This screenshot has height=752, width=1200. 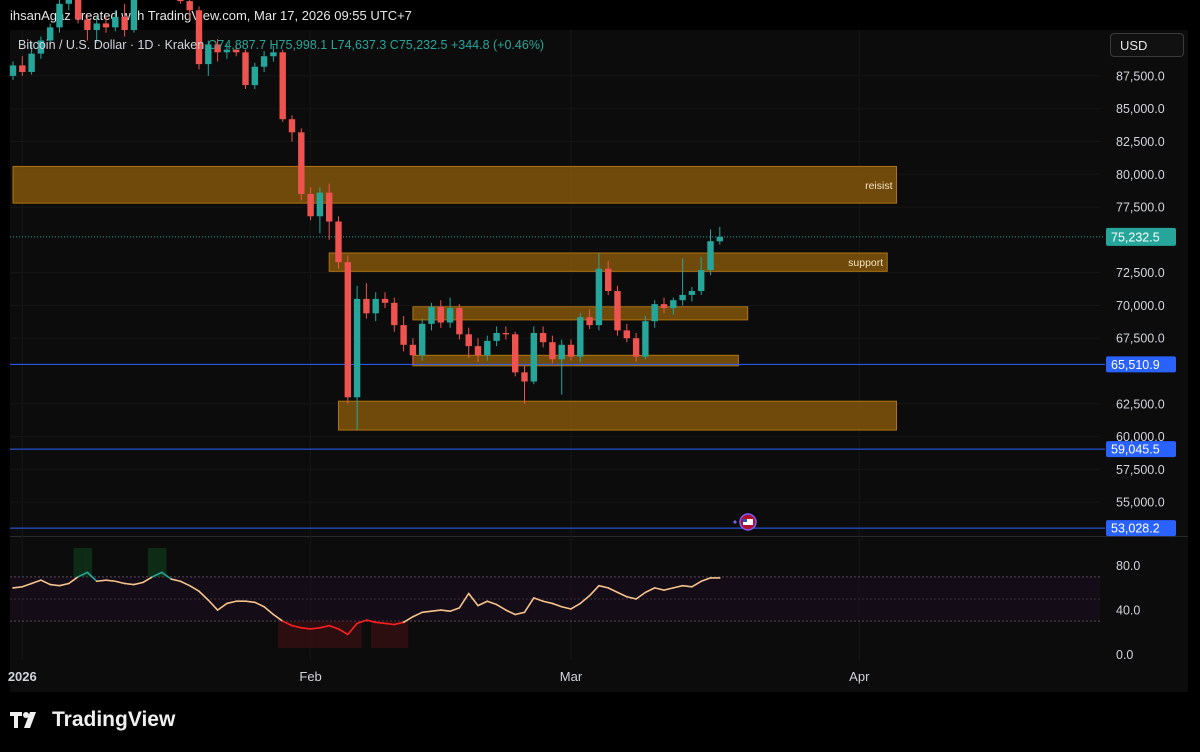 What do you see at coordinates (1141, 236) in the screenshot?
I see `current-price-badge` at bounding box center [1141, 236].